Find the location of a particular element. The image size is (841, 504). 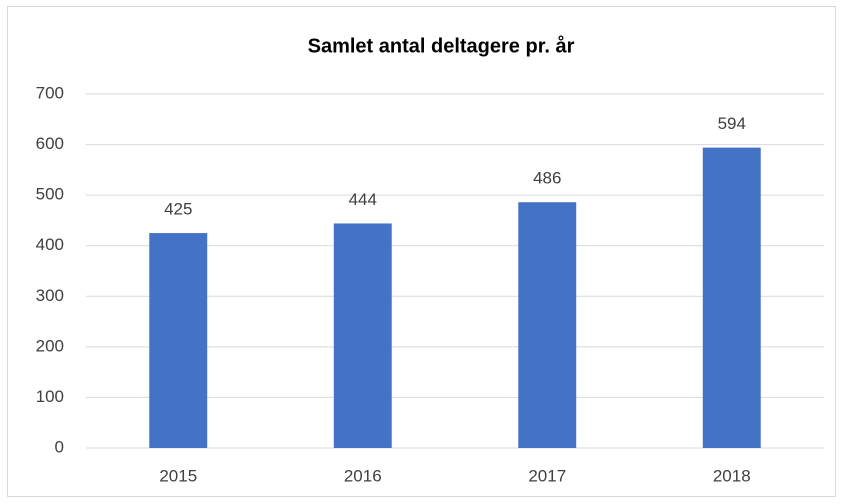

x-tick-label: 2016 is located at coordinates (363, 475).